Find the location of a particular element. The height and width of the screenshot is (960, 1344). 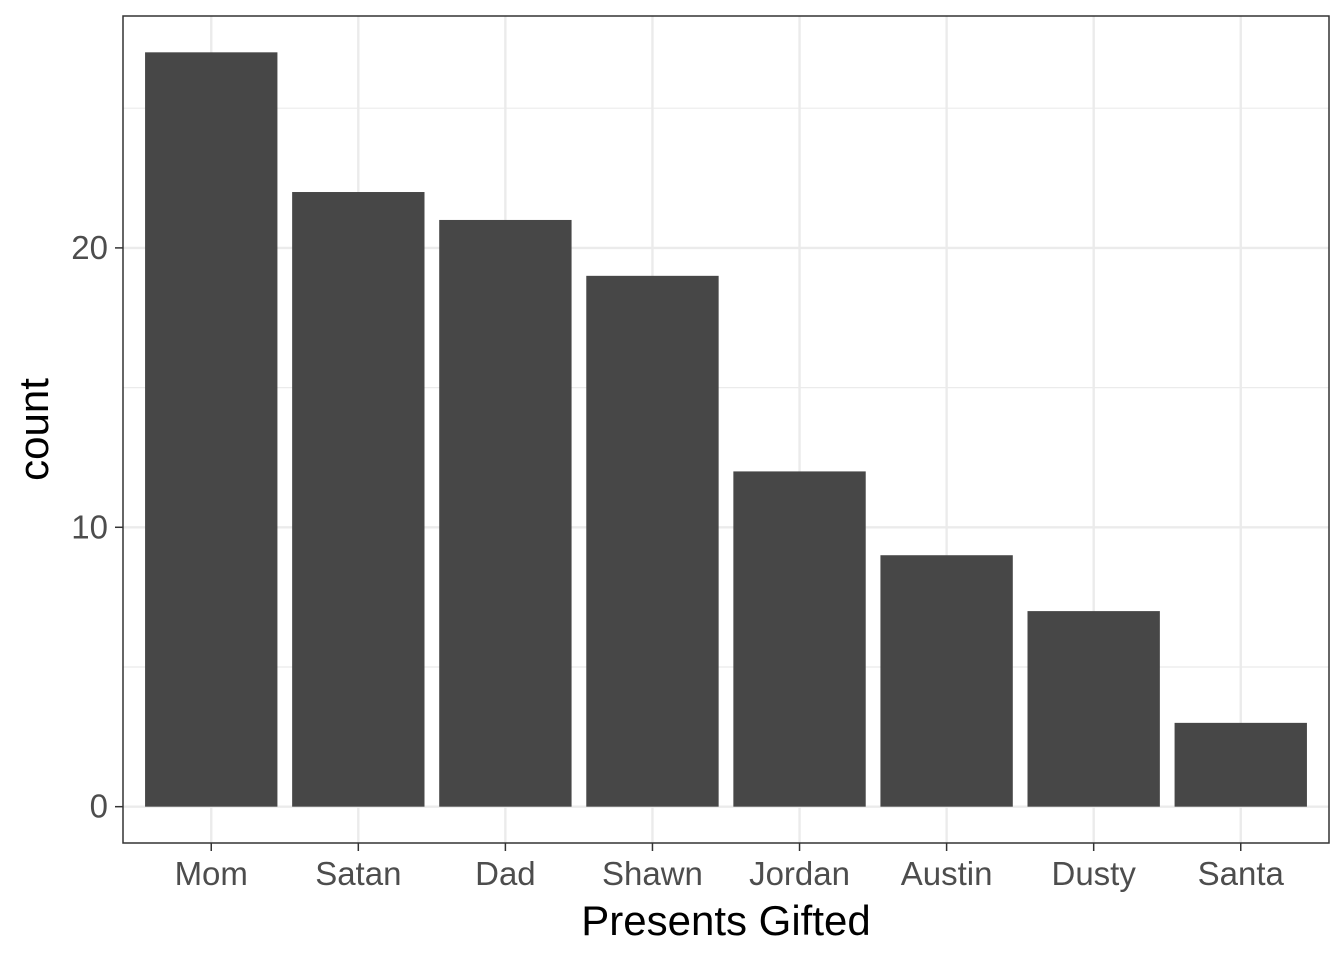

x-tick-label: Mom is located at coordinates (211, 873).